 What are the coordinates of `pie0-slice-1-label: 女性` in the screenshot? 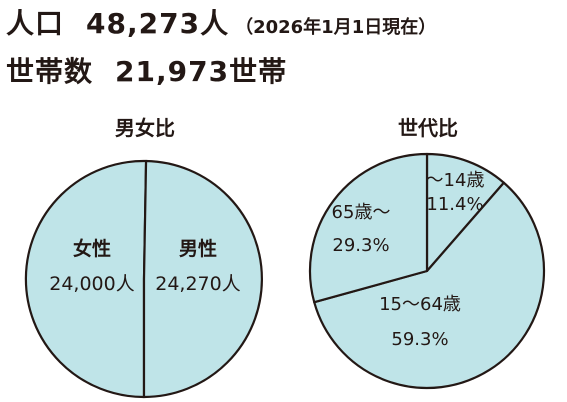 It's located at (92, 248).